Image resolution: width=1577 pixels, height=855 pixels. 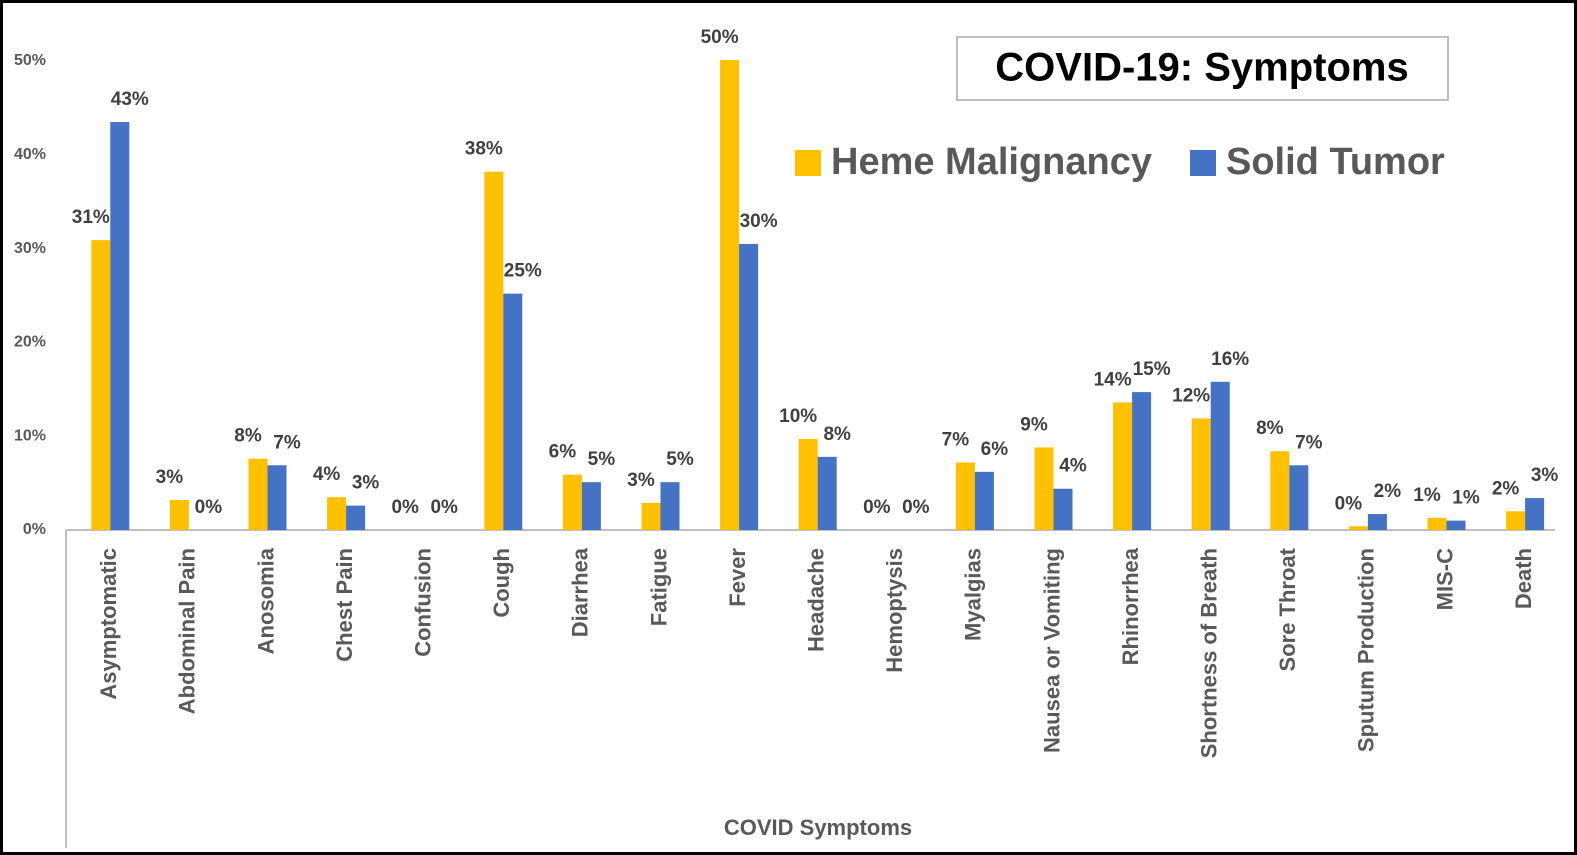 What do you see at coordinates (1034, 424) in the screenshot?
I see `value-label: 9%` at bounding box center [1034, 424].